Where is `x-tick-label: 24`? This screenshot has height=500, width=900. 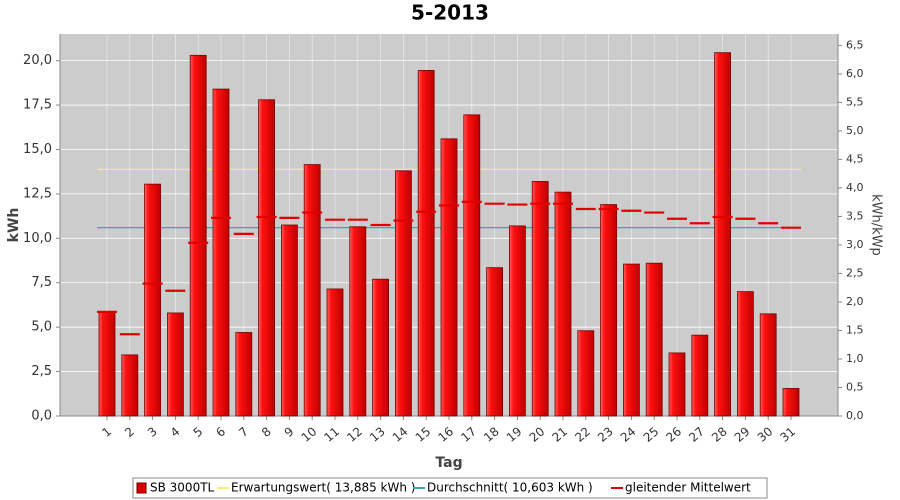
x-tick-label: 24 is located at coordinates (628, 434).